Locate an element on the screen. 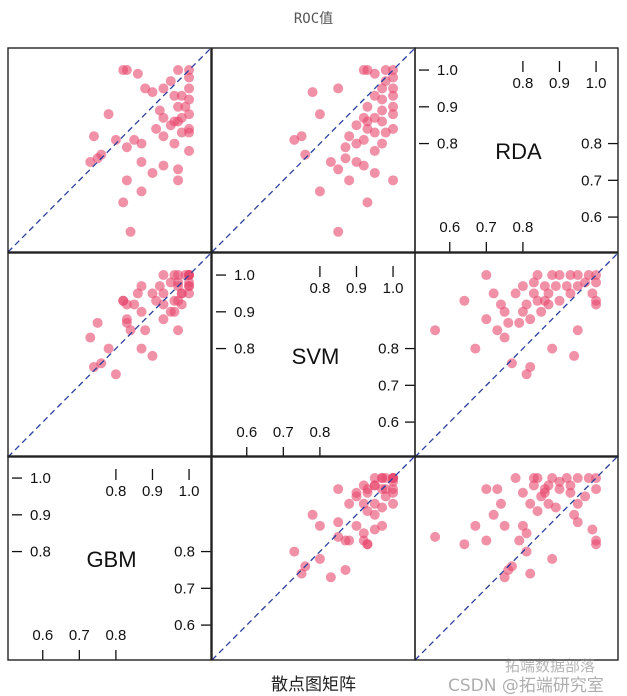 The height and width of the screenshot is (696, 627). diagonal-label-rda: RDA is located at coordinates (518, 151).